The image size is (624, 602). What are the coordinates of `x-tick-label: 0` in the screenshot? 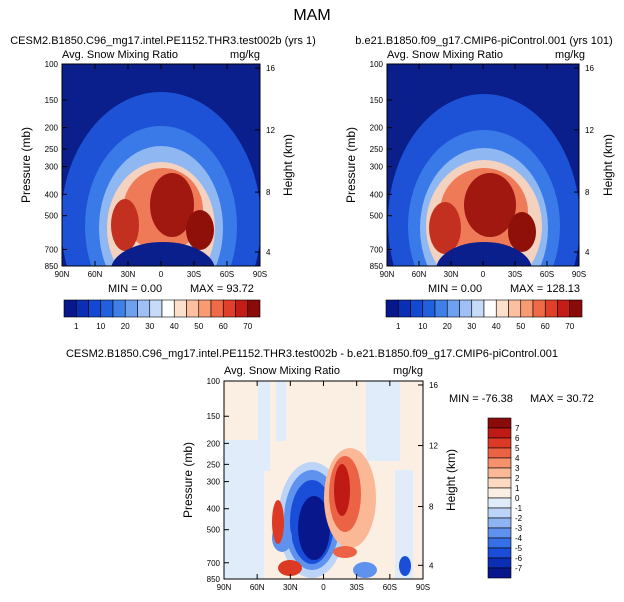 It's located at (483, 274).